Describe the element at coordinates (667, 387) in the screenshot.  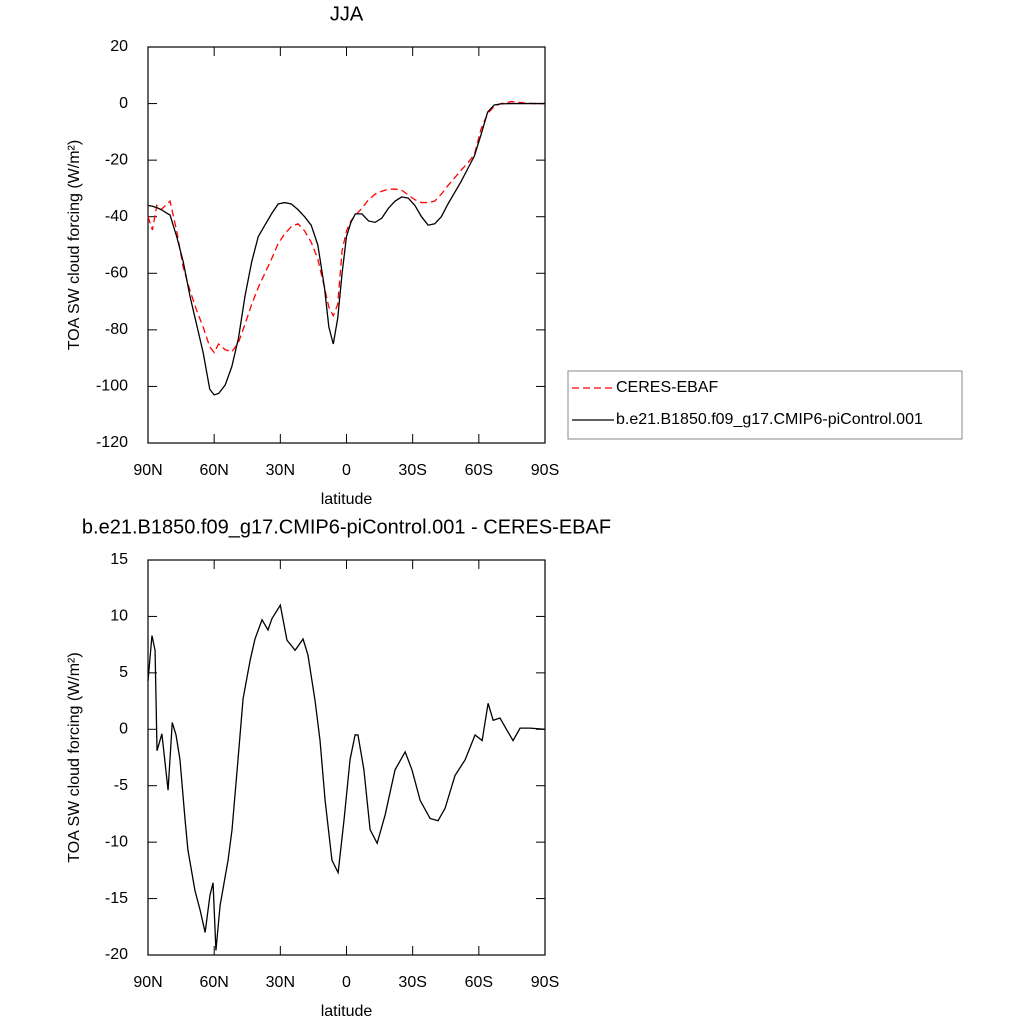
I see `legend-label: CERES-EBAF` at that location.